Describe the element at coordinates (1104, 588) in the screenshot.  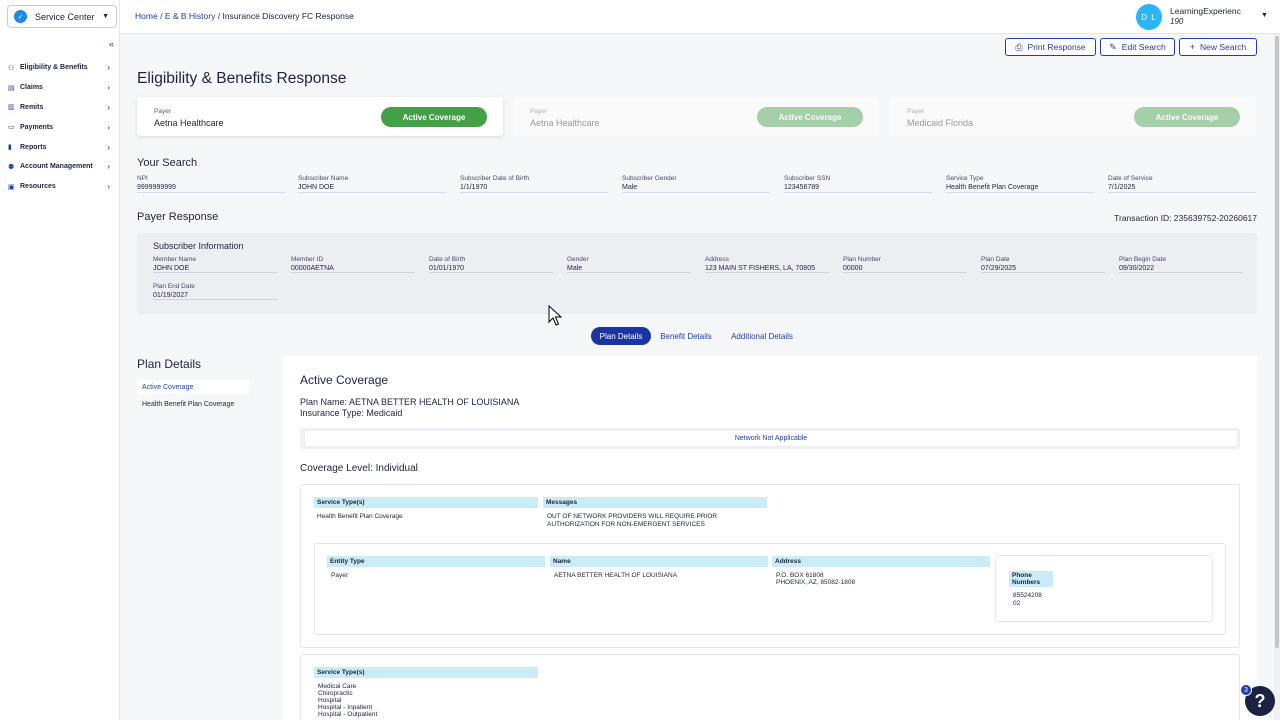
I see `phone-box` at that location.